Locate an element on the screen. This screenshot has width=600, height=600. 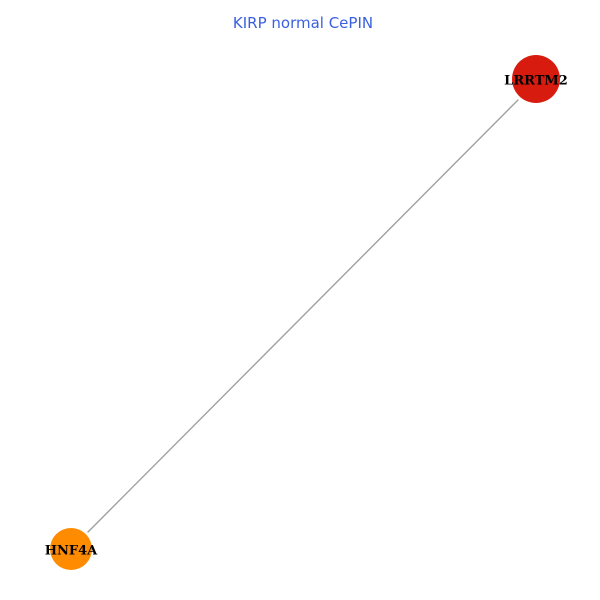
node-hnf4a: HNF4A is located at coordinates (71, 549).